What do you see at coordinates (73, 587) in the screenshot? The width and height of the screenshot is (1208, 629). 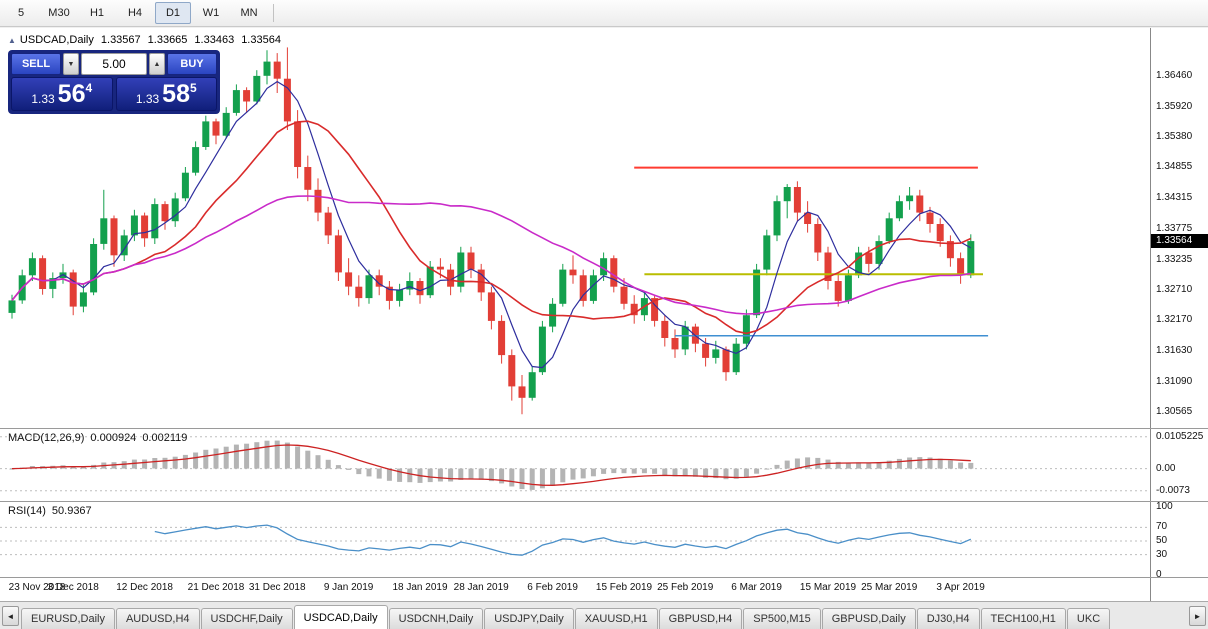 I see `date-axis-label: 3 Dec 2018` at bounding box center [73, 587].